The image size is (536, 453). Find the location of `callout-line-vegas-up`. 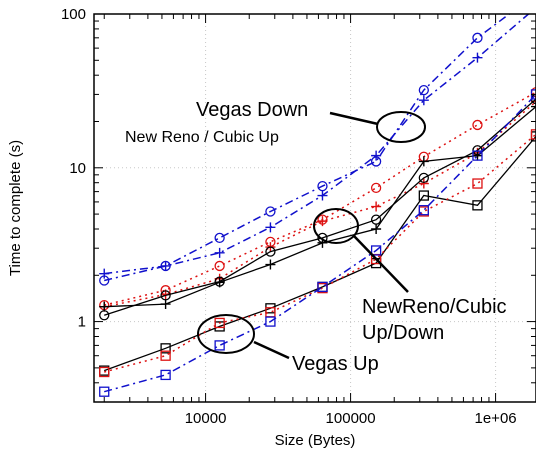

callout-line-vegas-up is located at coordinates (271, 350).